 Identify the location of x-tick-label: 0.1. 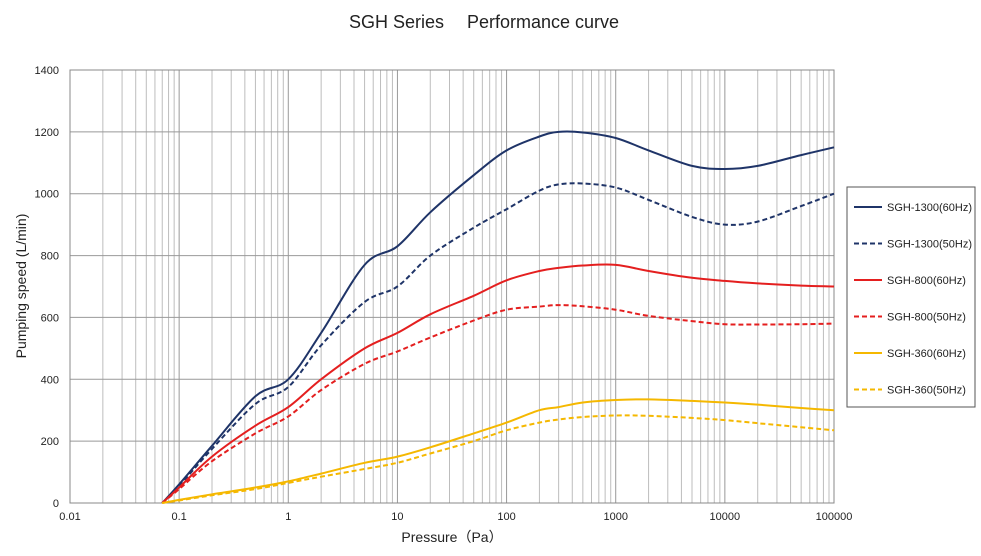
(178, 517).